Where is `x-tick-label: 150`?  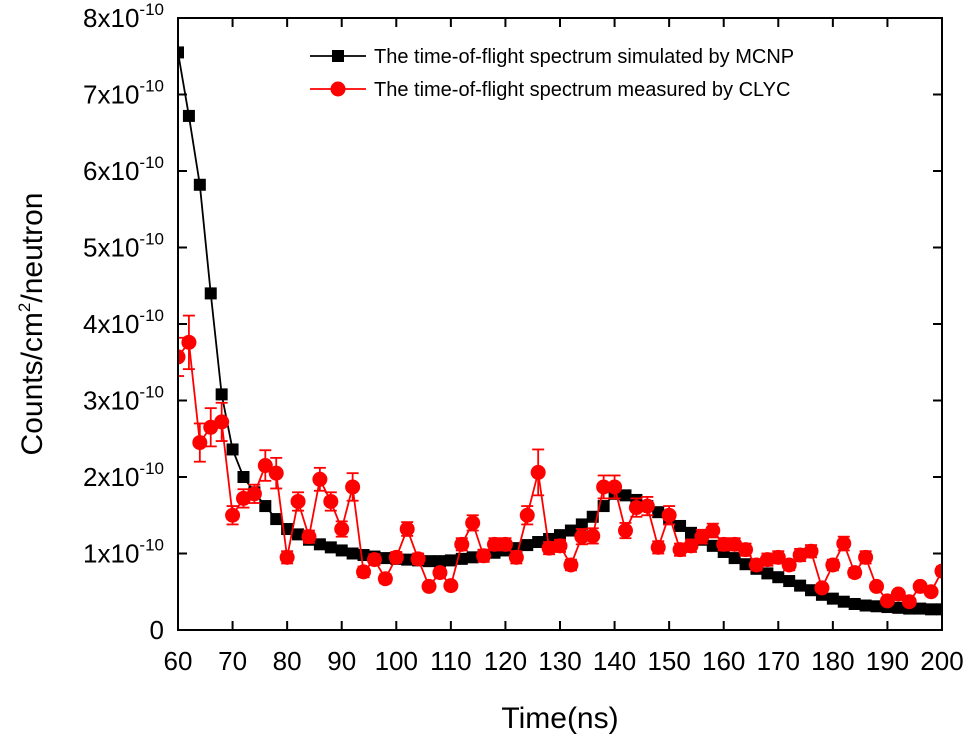 x-tick-label: 150 is located at coordinates (668, 661).